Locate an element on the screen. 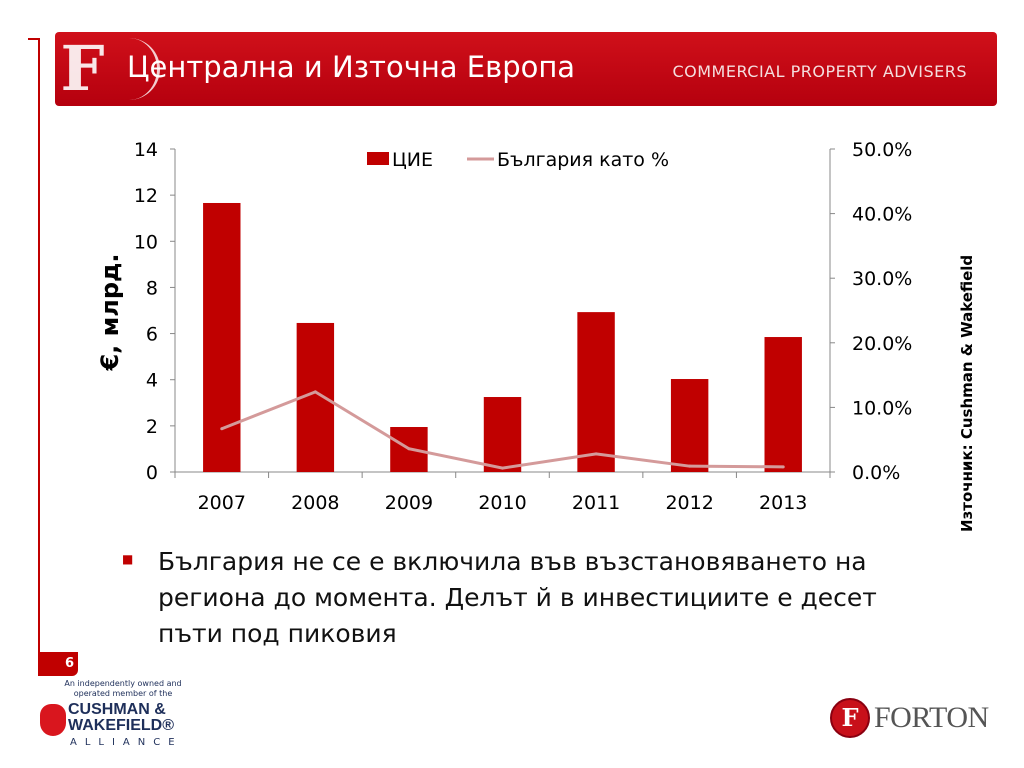  y-axis-label: €, млрд. is located at coordinates (110, 312).